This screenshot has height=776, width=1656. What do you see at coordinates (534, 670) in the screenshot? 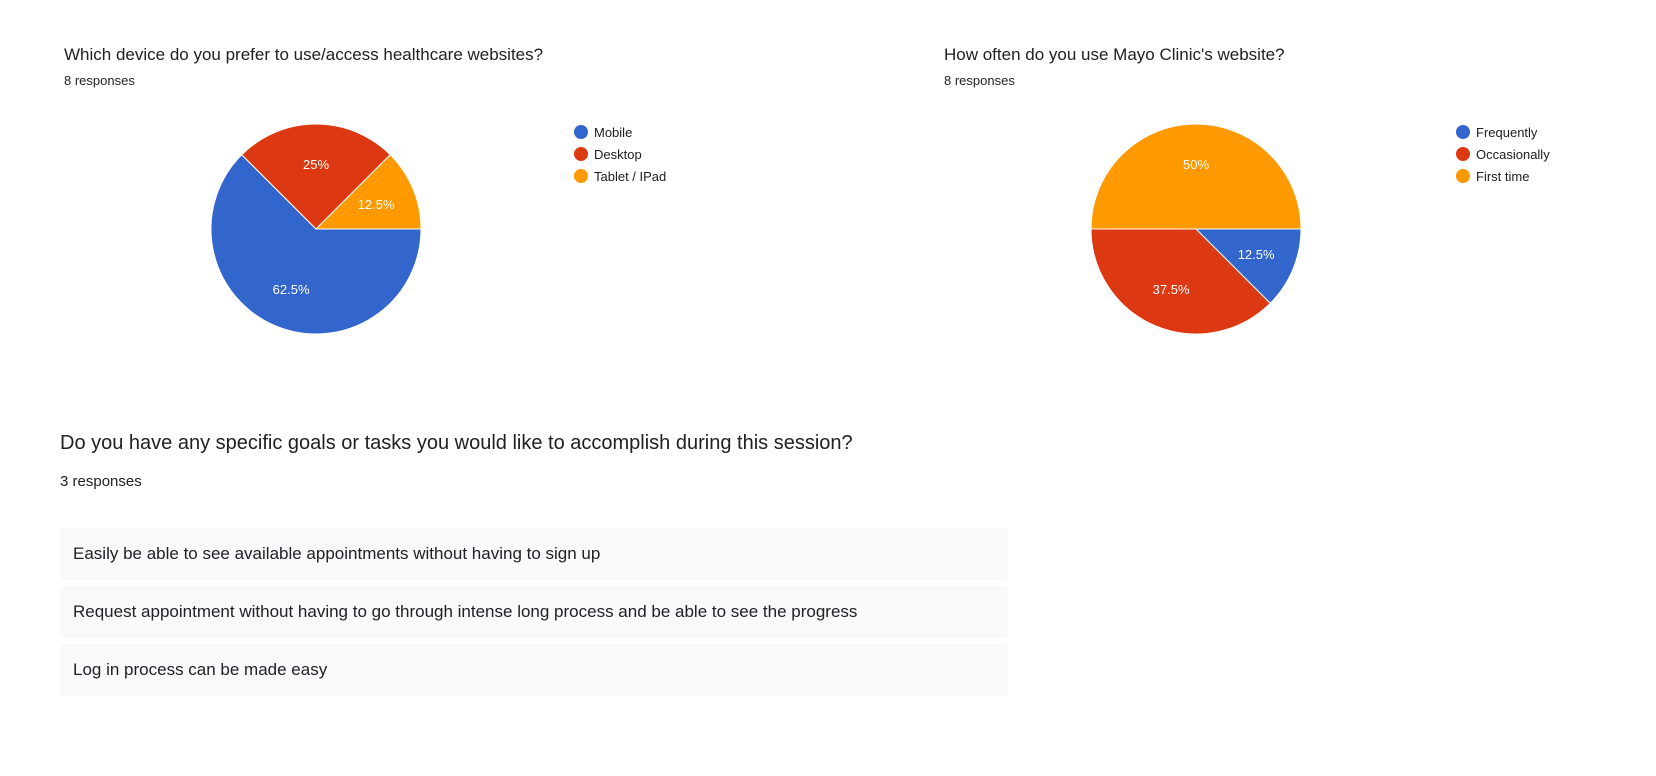
I see `response-item: Log in process can be made easy` at bounding box center [534, 670].